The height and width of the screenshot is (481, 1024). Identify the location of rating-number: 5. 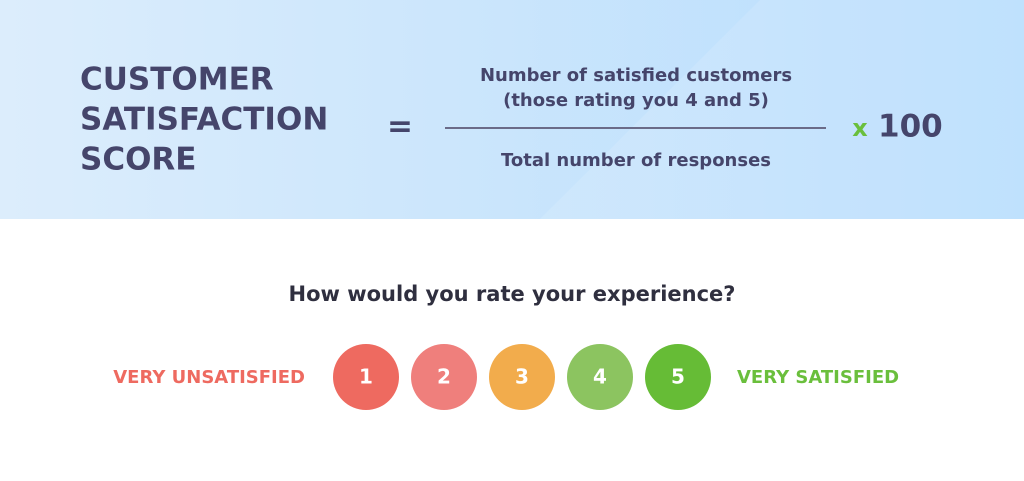
(678, 377).